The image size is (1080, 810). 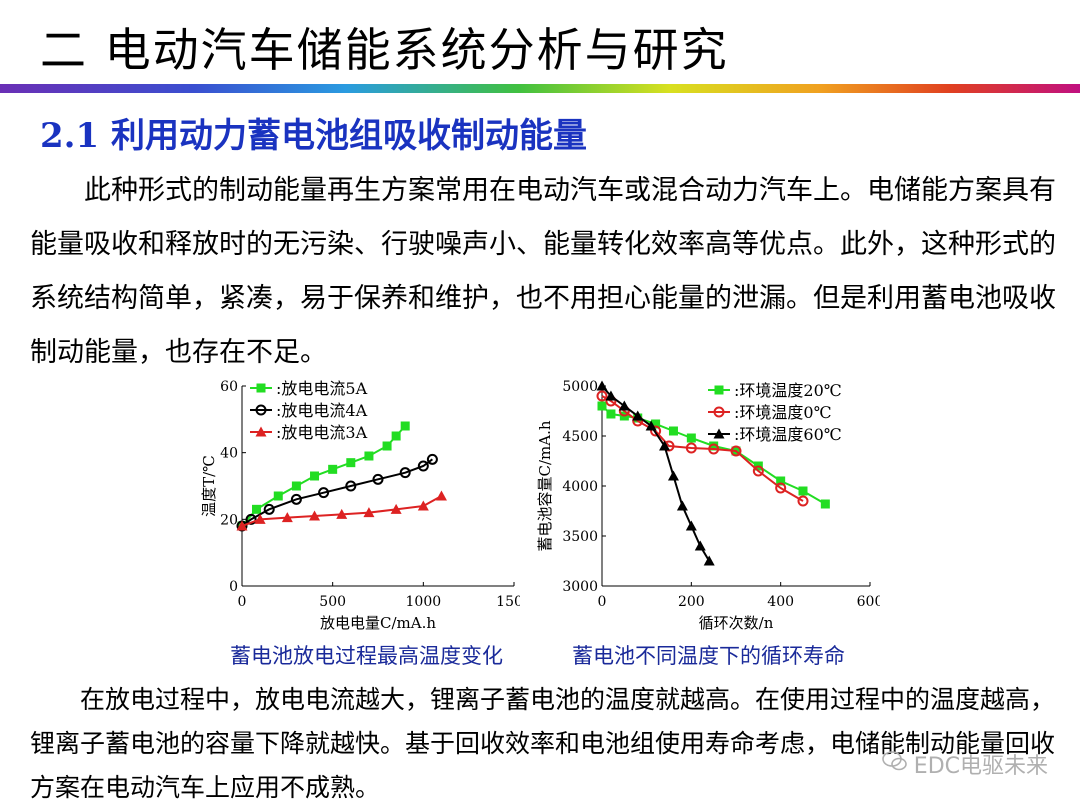 What do you see at coordinates (782, 412) in the screenshot?
I see `legend-label: :环境温度0℃` at bounding box center [782, 412].